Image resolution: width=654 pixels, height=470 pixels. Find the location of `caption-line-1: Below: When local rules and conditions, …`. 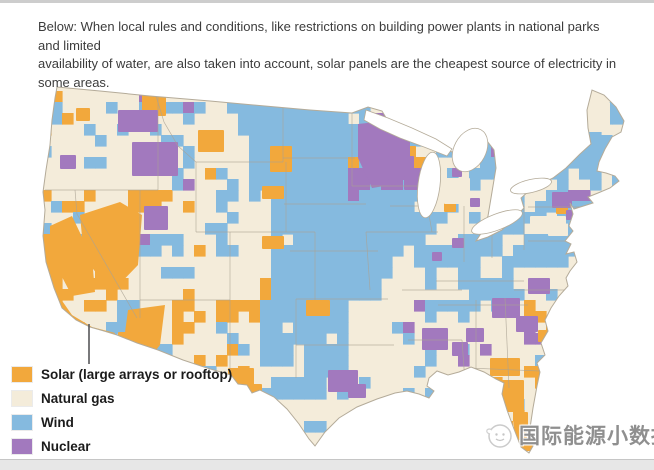

caption-line-1: Below: When local rules and conditions, … is located at coordinates (319, 36).